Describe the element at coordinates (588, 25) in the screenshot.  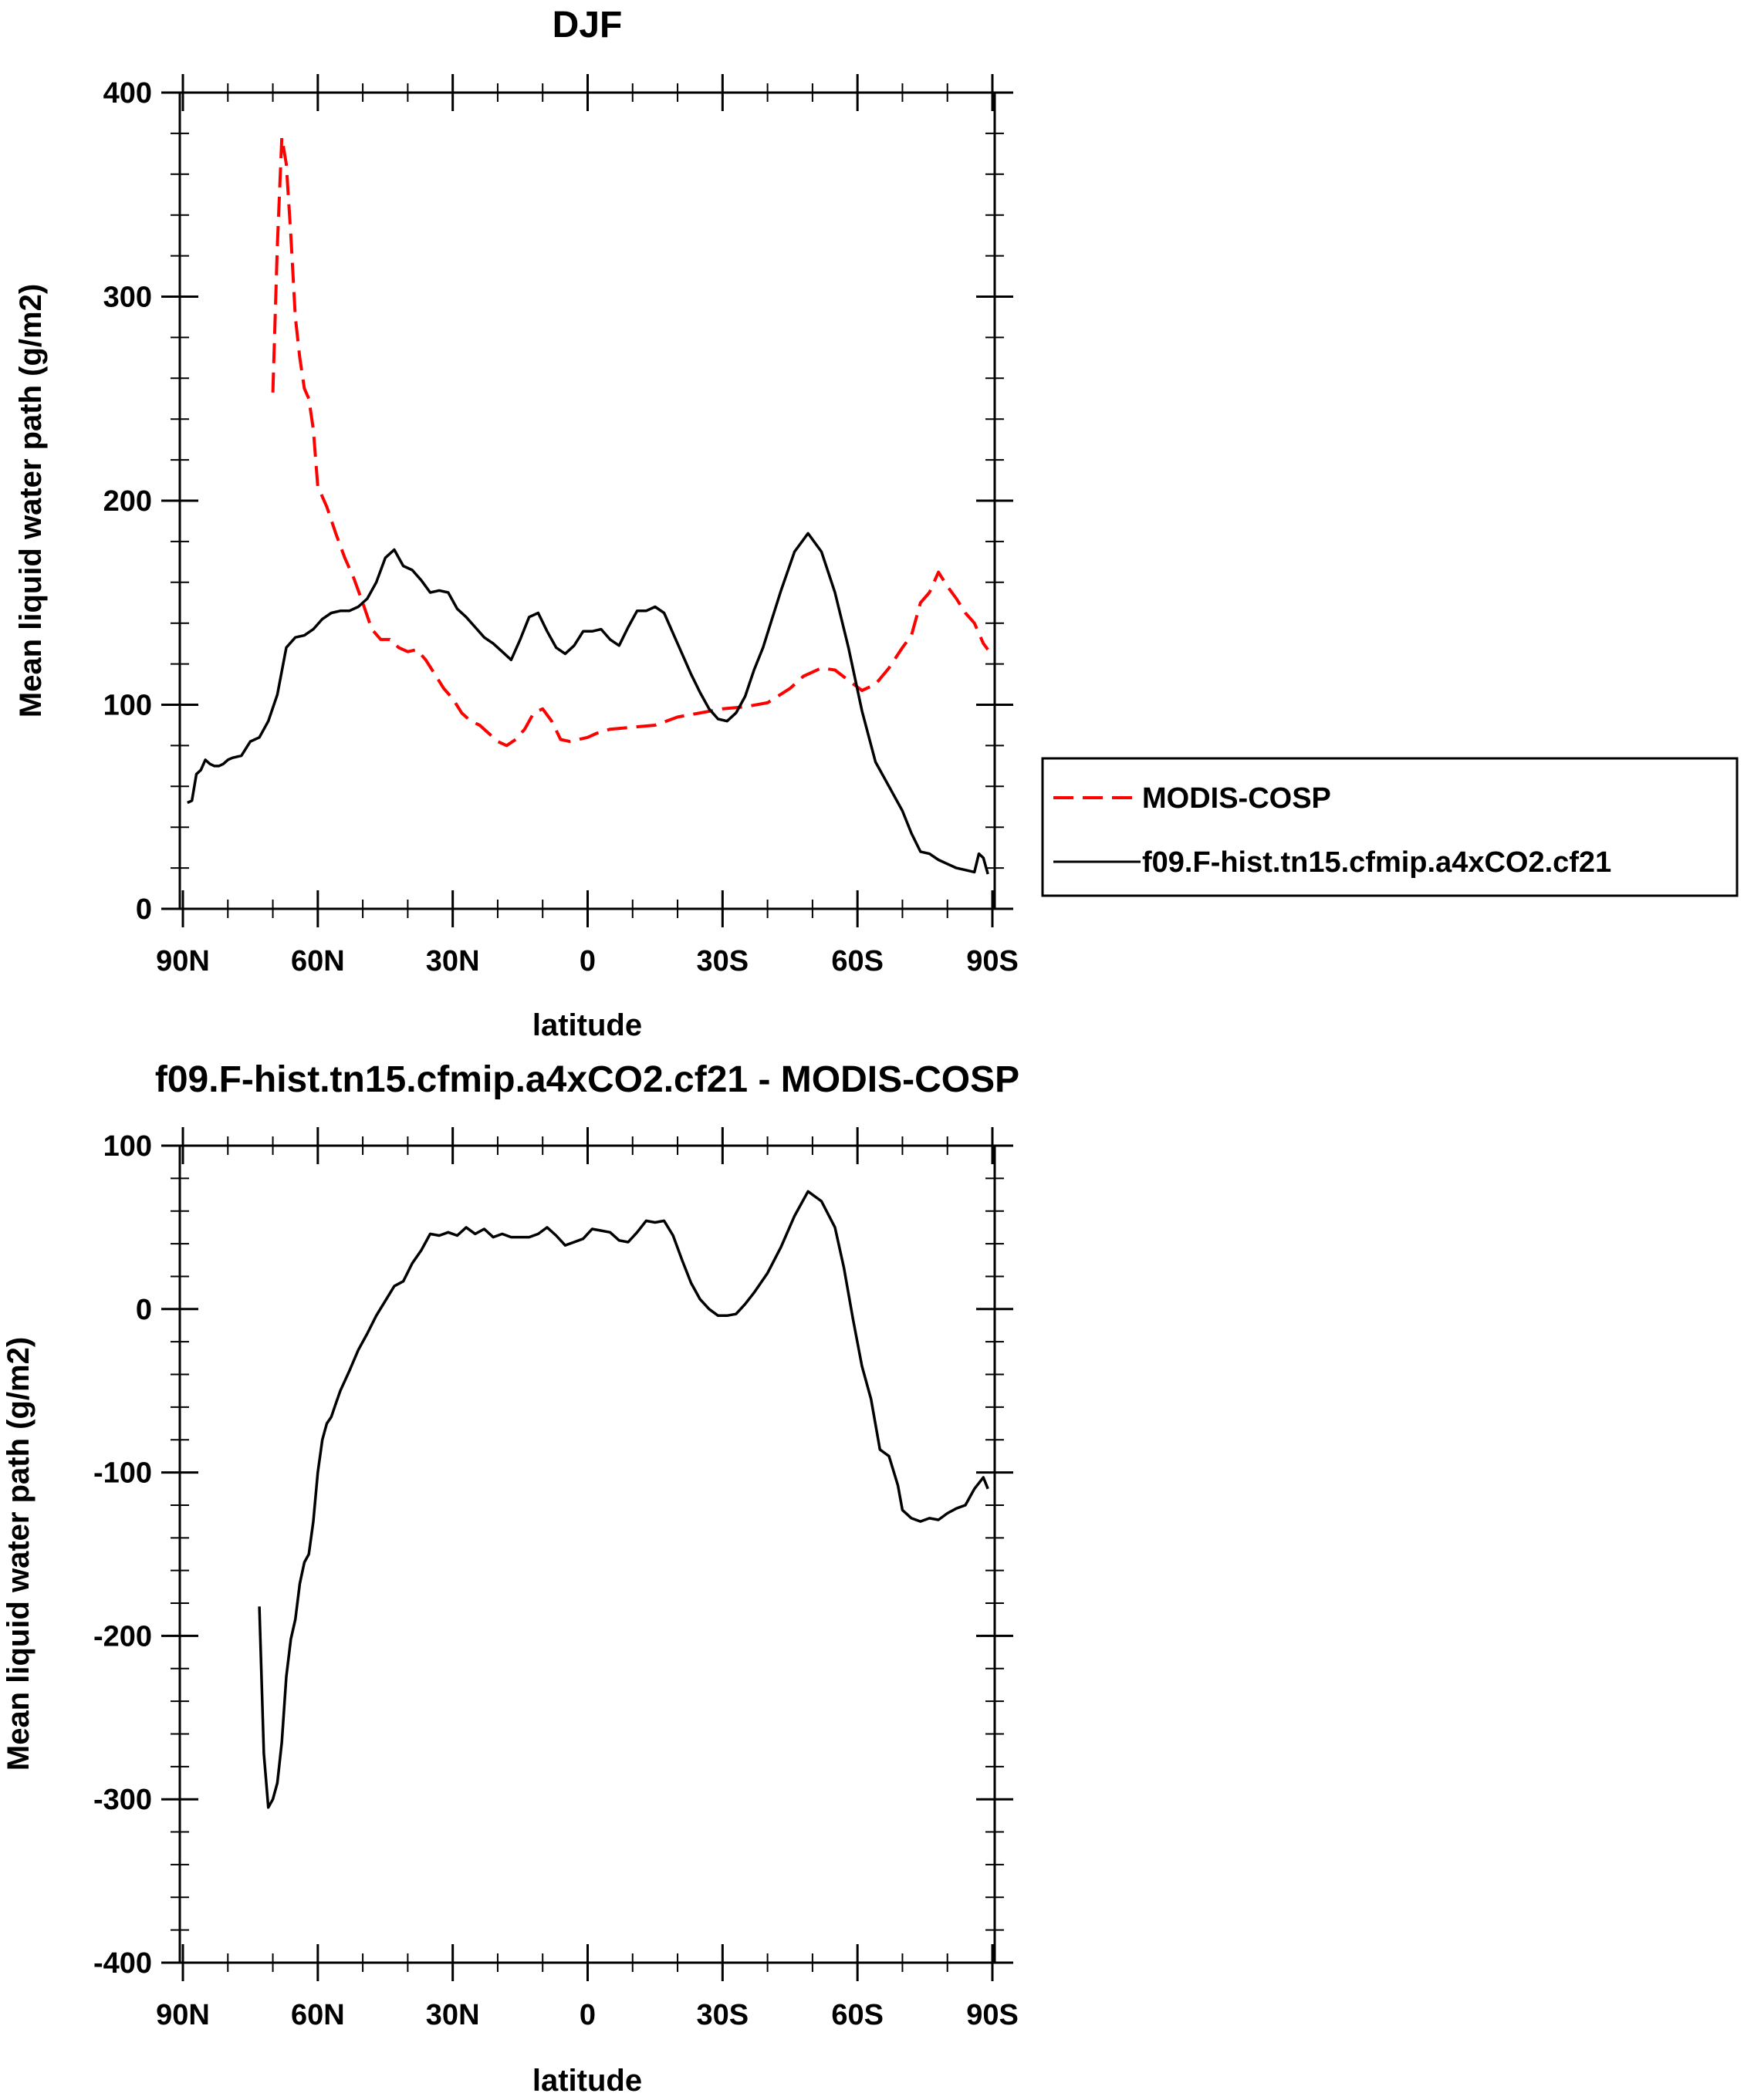
I see `chart-title: DJF` at that location.